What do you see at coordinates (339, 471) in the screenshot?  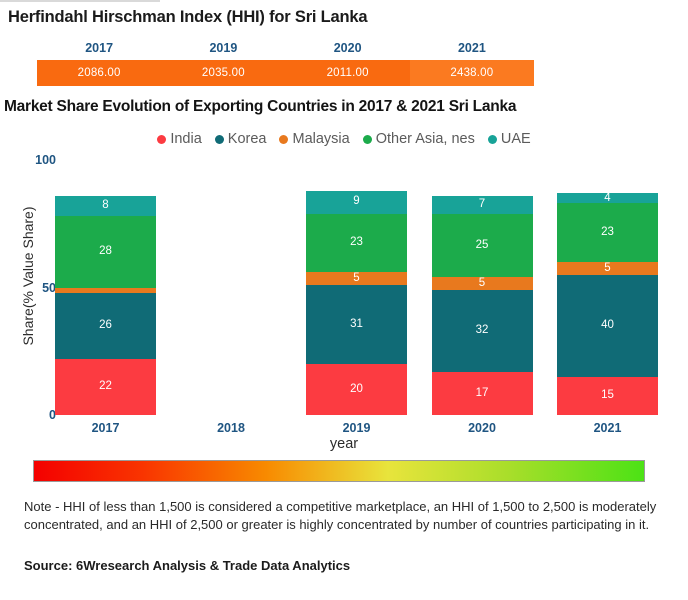 I see `concentration-gradient-bar` at bounding box center [339, 471].